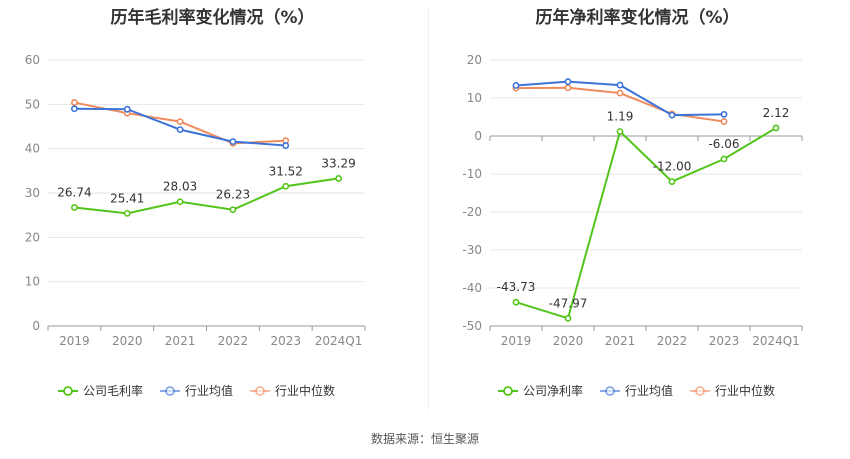 The image size is (850, 459). What do you see at coordinates (472, 326) in the screenshot?
I see `net-y-tick-label: -50` at bounding box center [472, 326].